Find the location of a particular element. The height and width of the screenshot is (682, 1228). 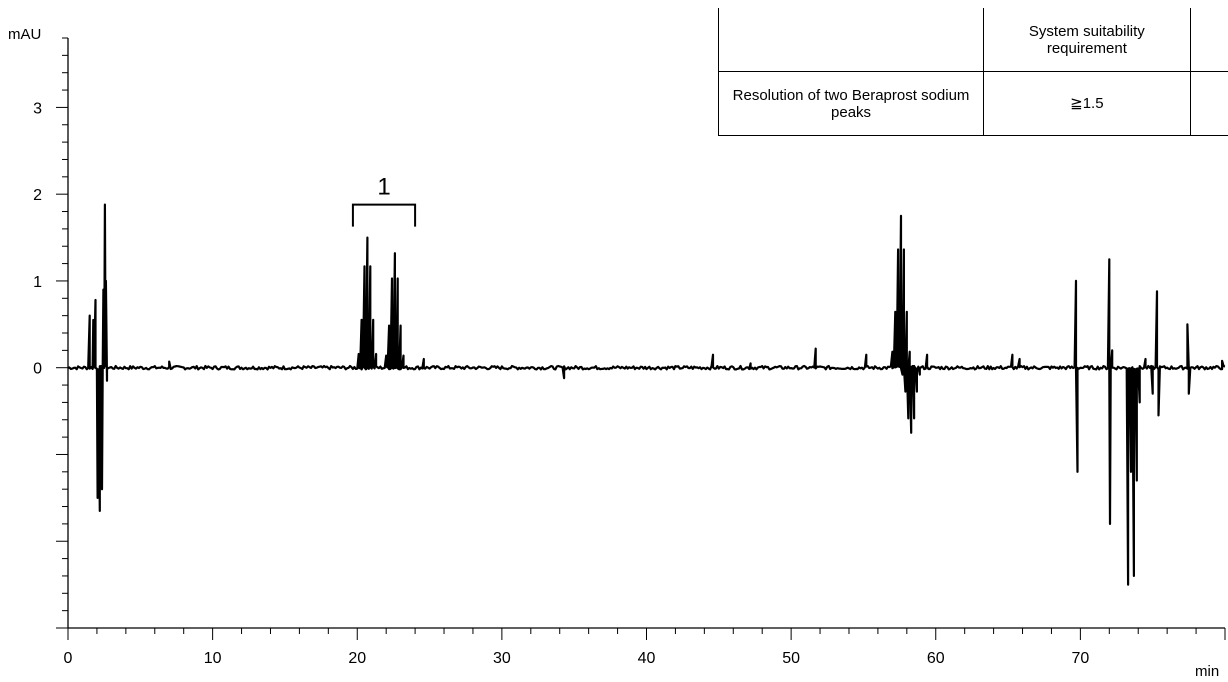

x-tick-label: 0 is located at coordinates (68, 658).